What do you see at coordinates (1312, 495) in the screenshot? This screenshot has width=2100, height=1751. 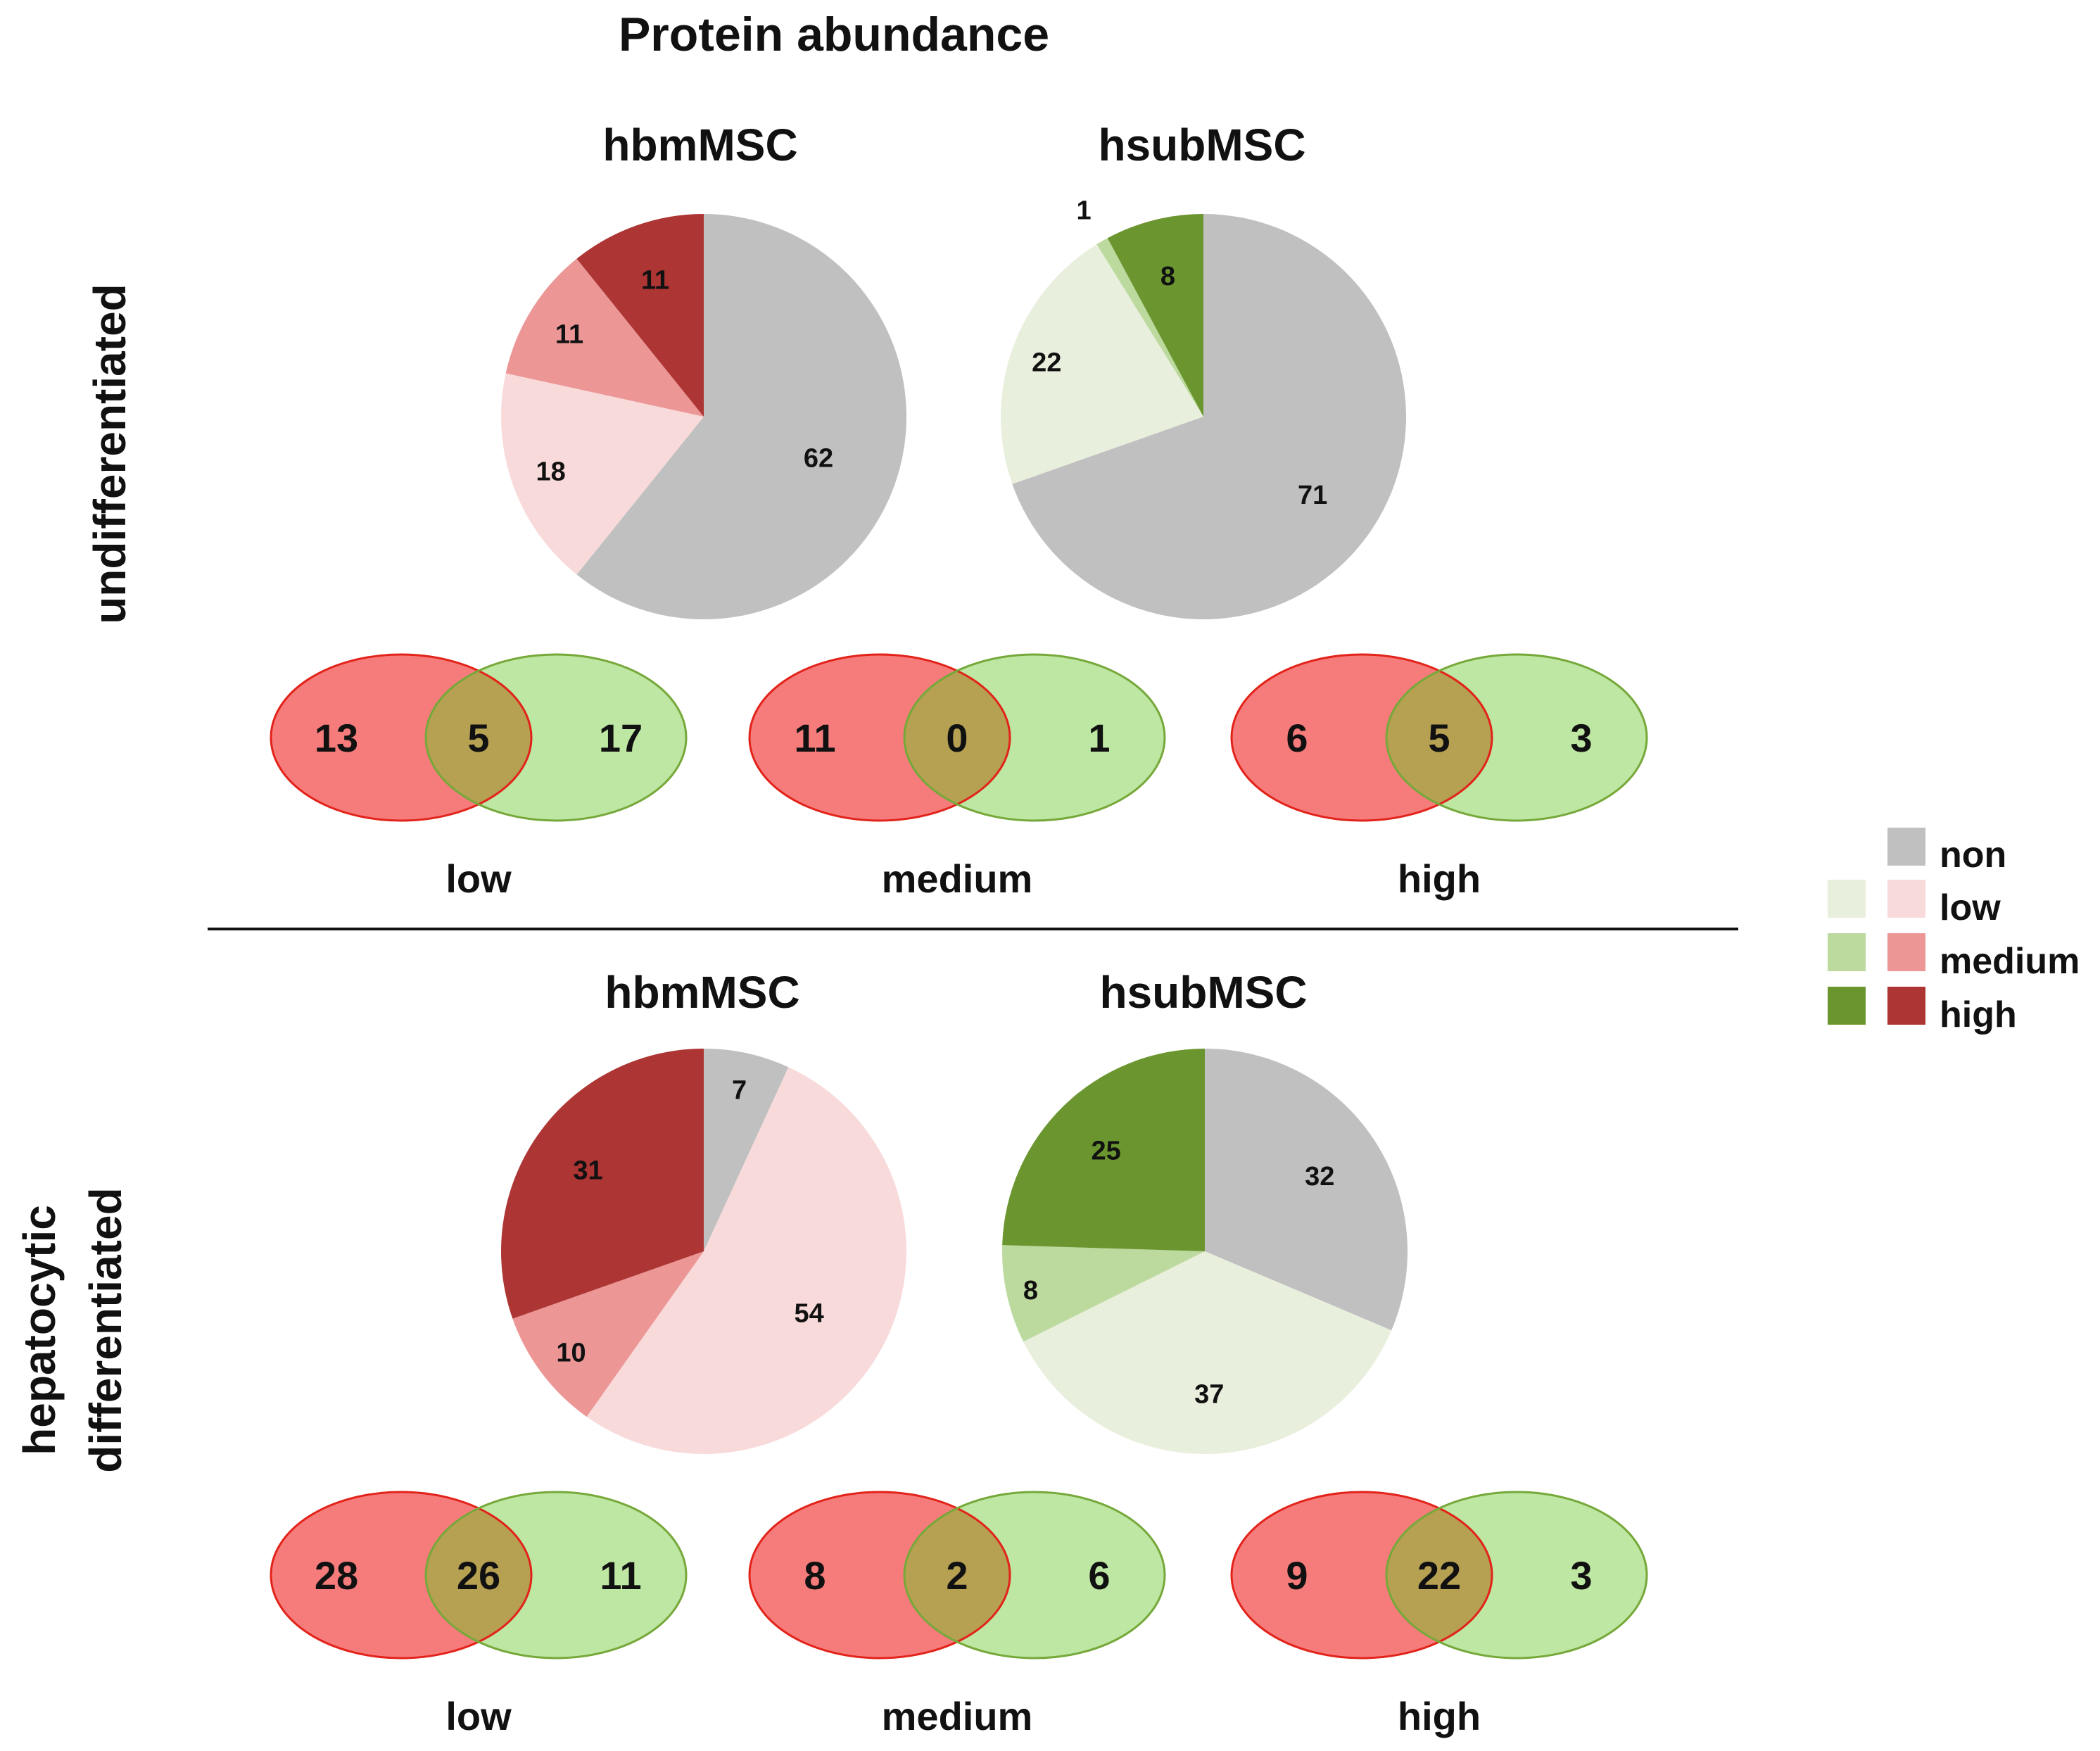 I see `pie-slice-label-non: 71` at bounding box center [1312, 495].